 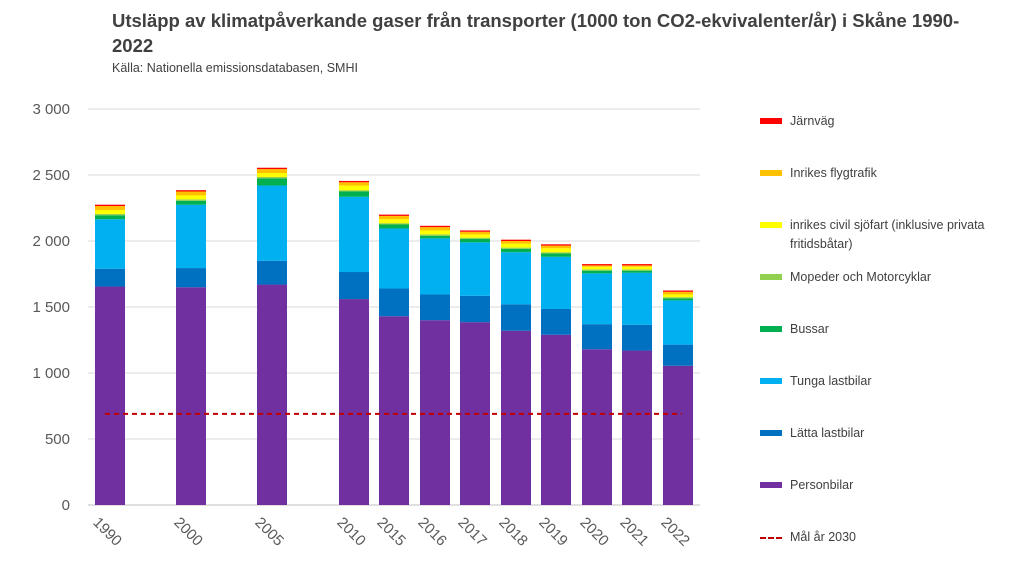 I want to click on legend-item: Personbilar, so click(x=885, y=485).